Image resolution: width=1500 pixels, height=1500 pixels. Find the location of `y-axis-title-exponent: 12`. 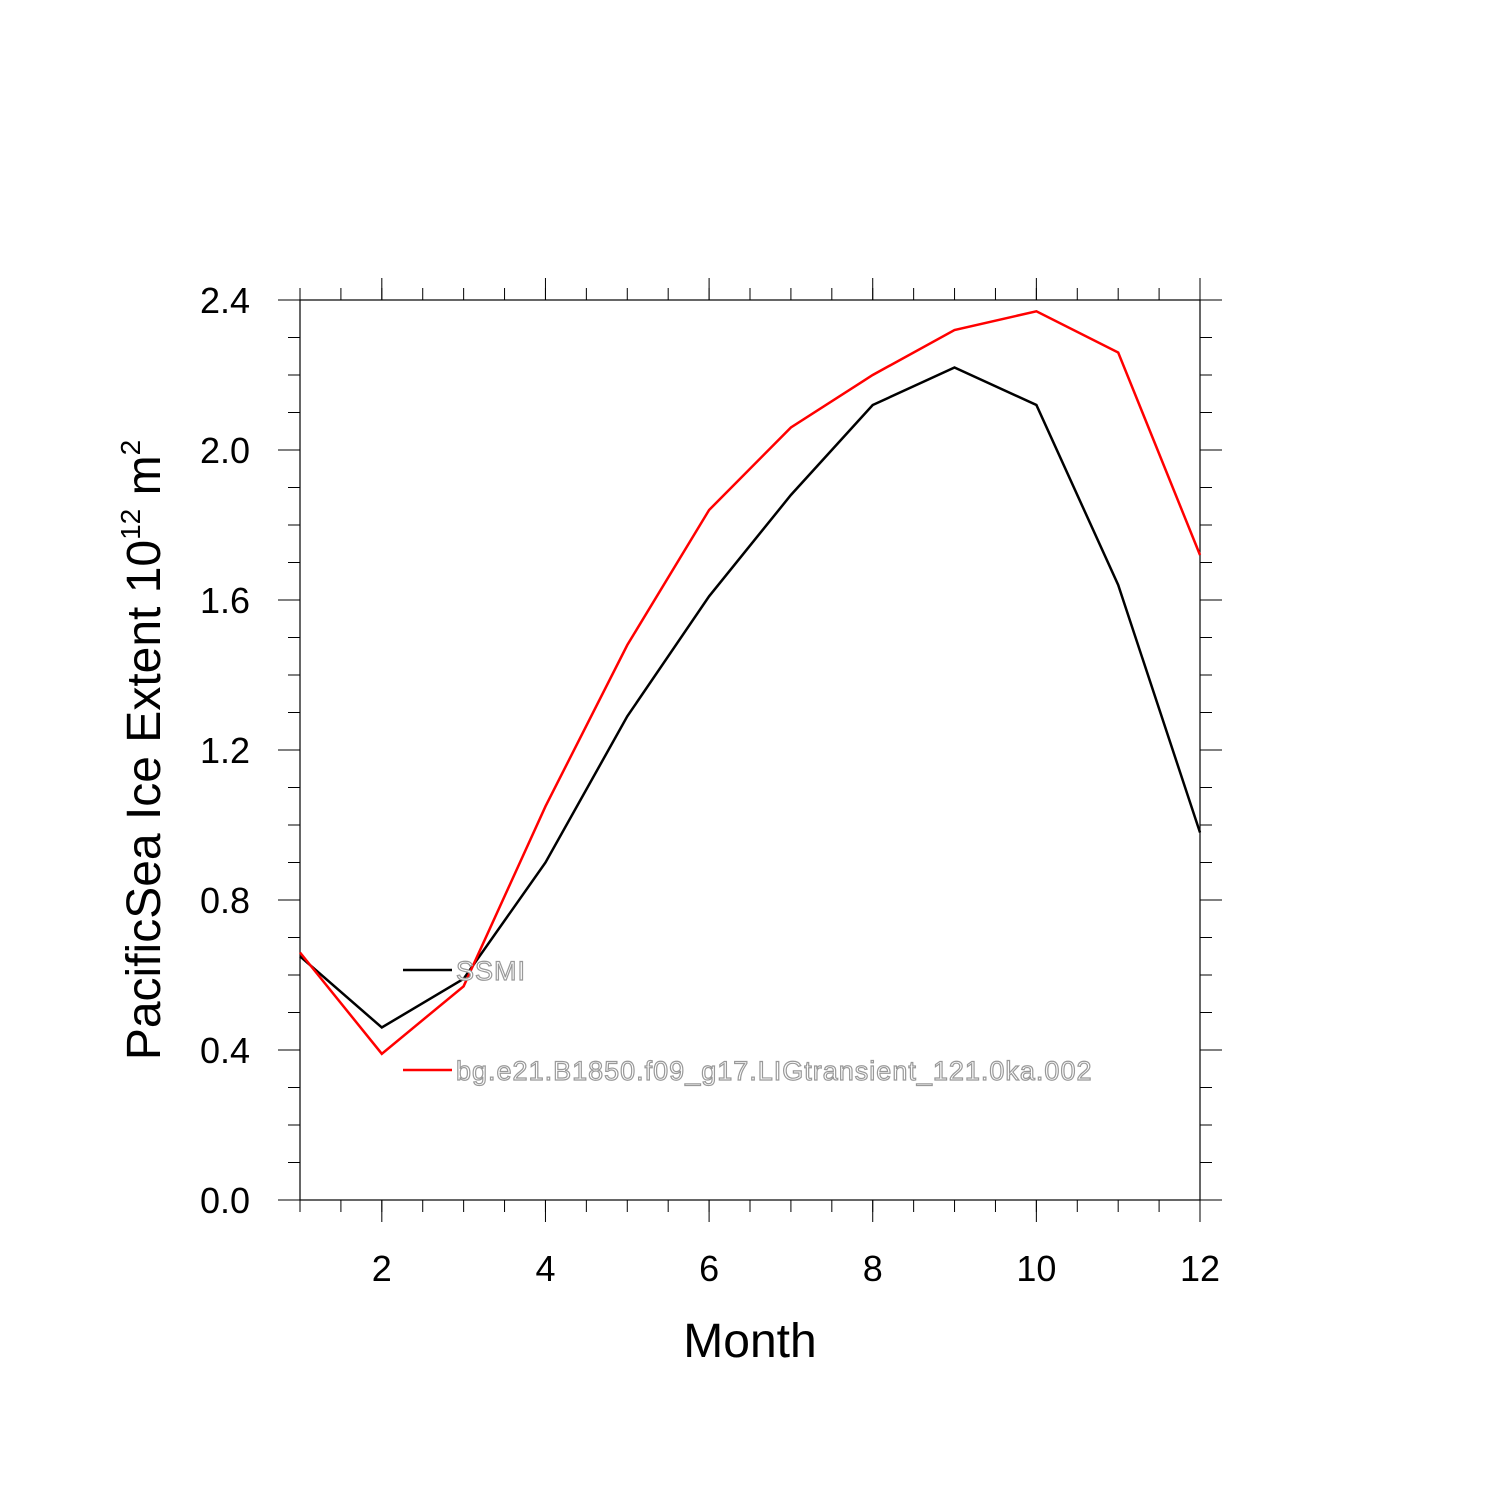

y-axis-title-exponent: 12 is located at coordinates (130, 524).